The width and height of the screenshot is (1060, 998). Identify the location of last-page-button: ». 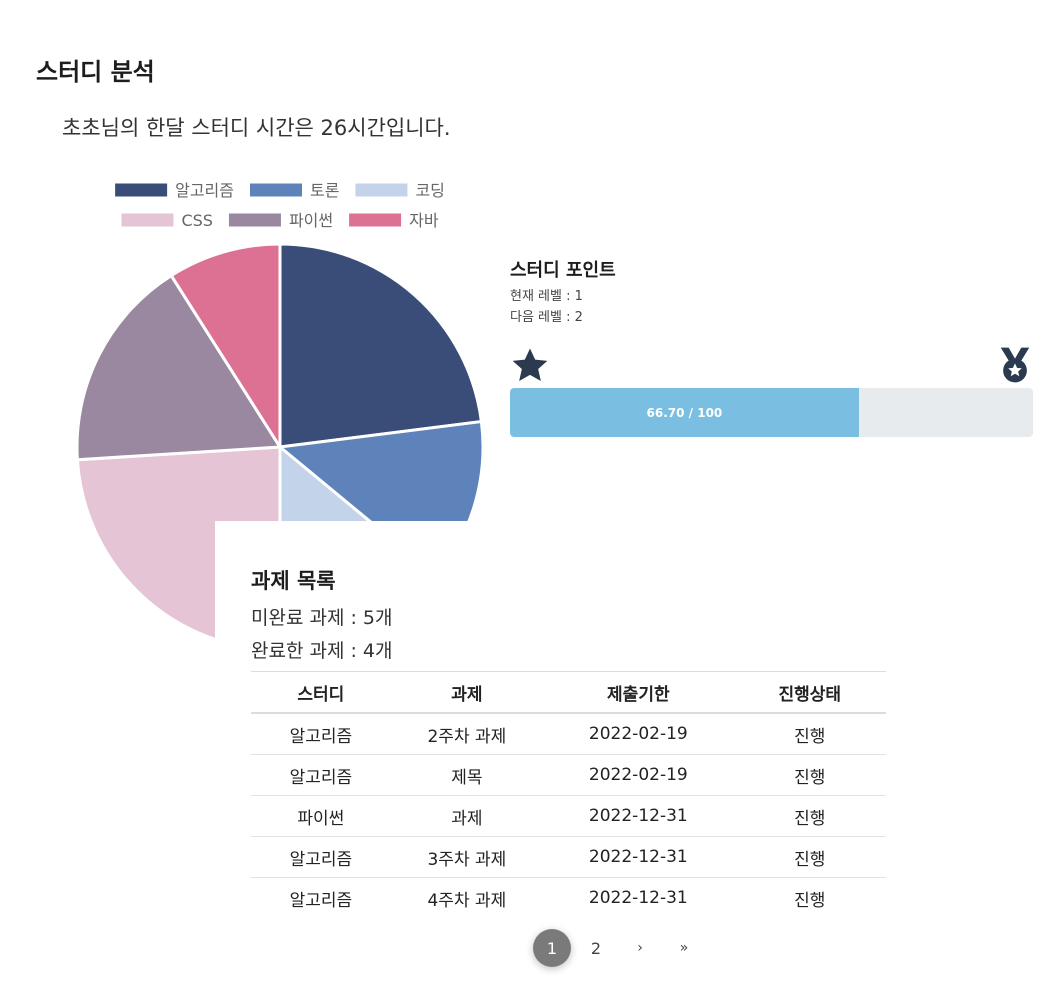
(684, 948).